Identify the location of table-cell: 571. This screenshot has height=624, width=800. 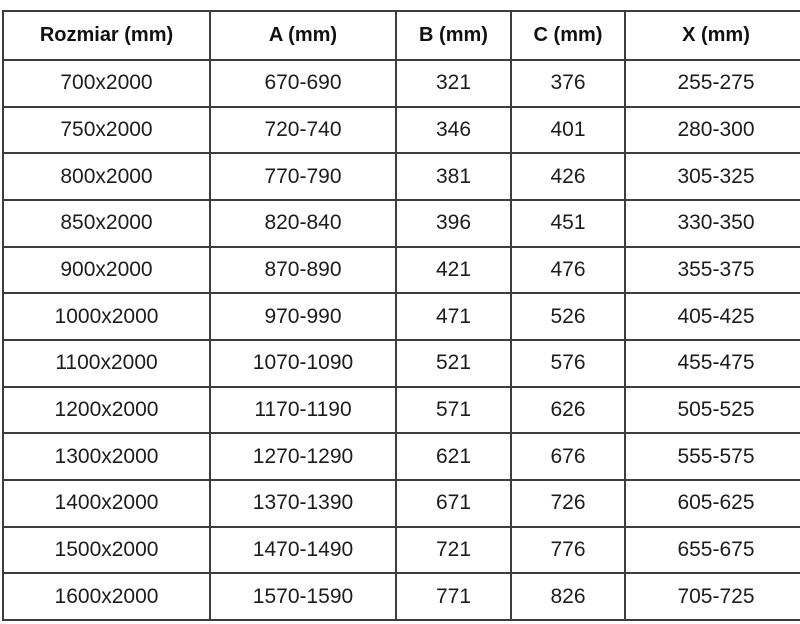
(453, 410).